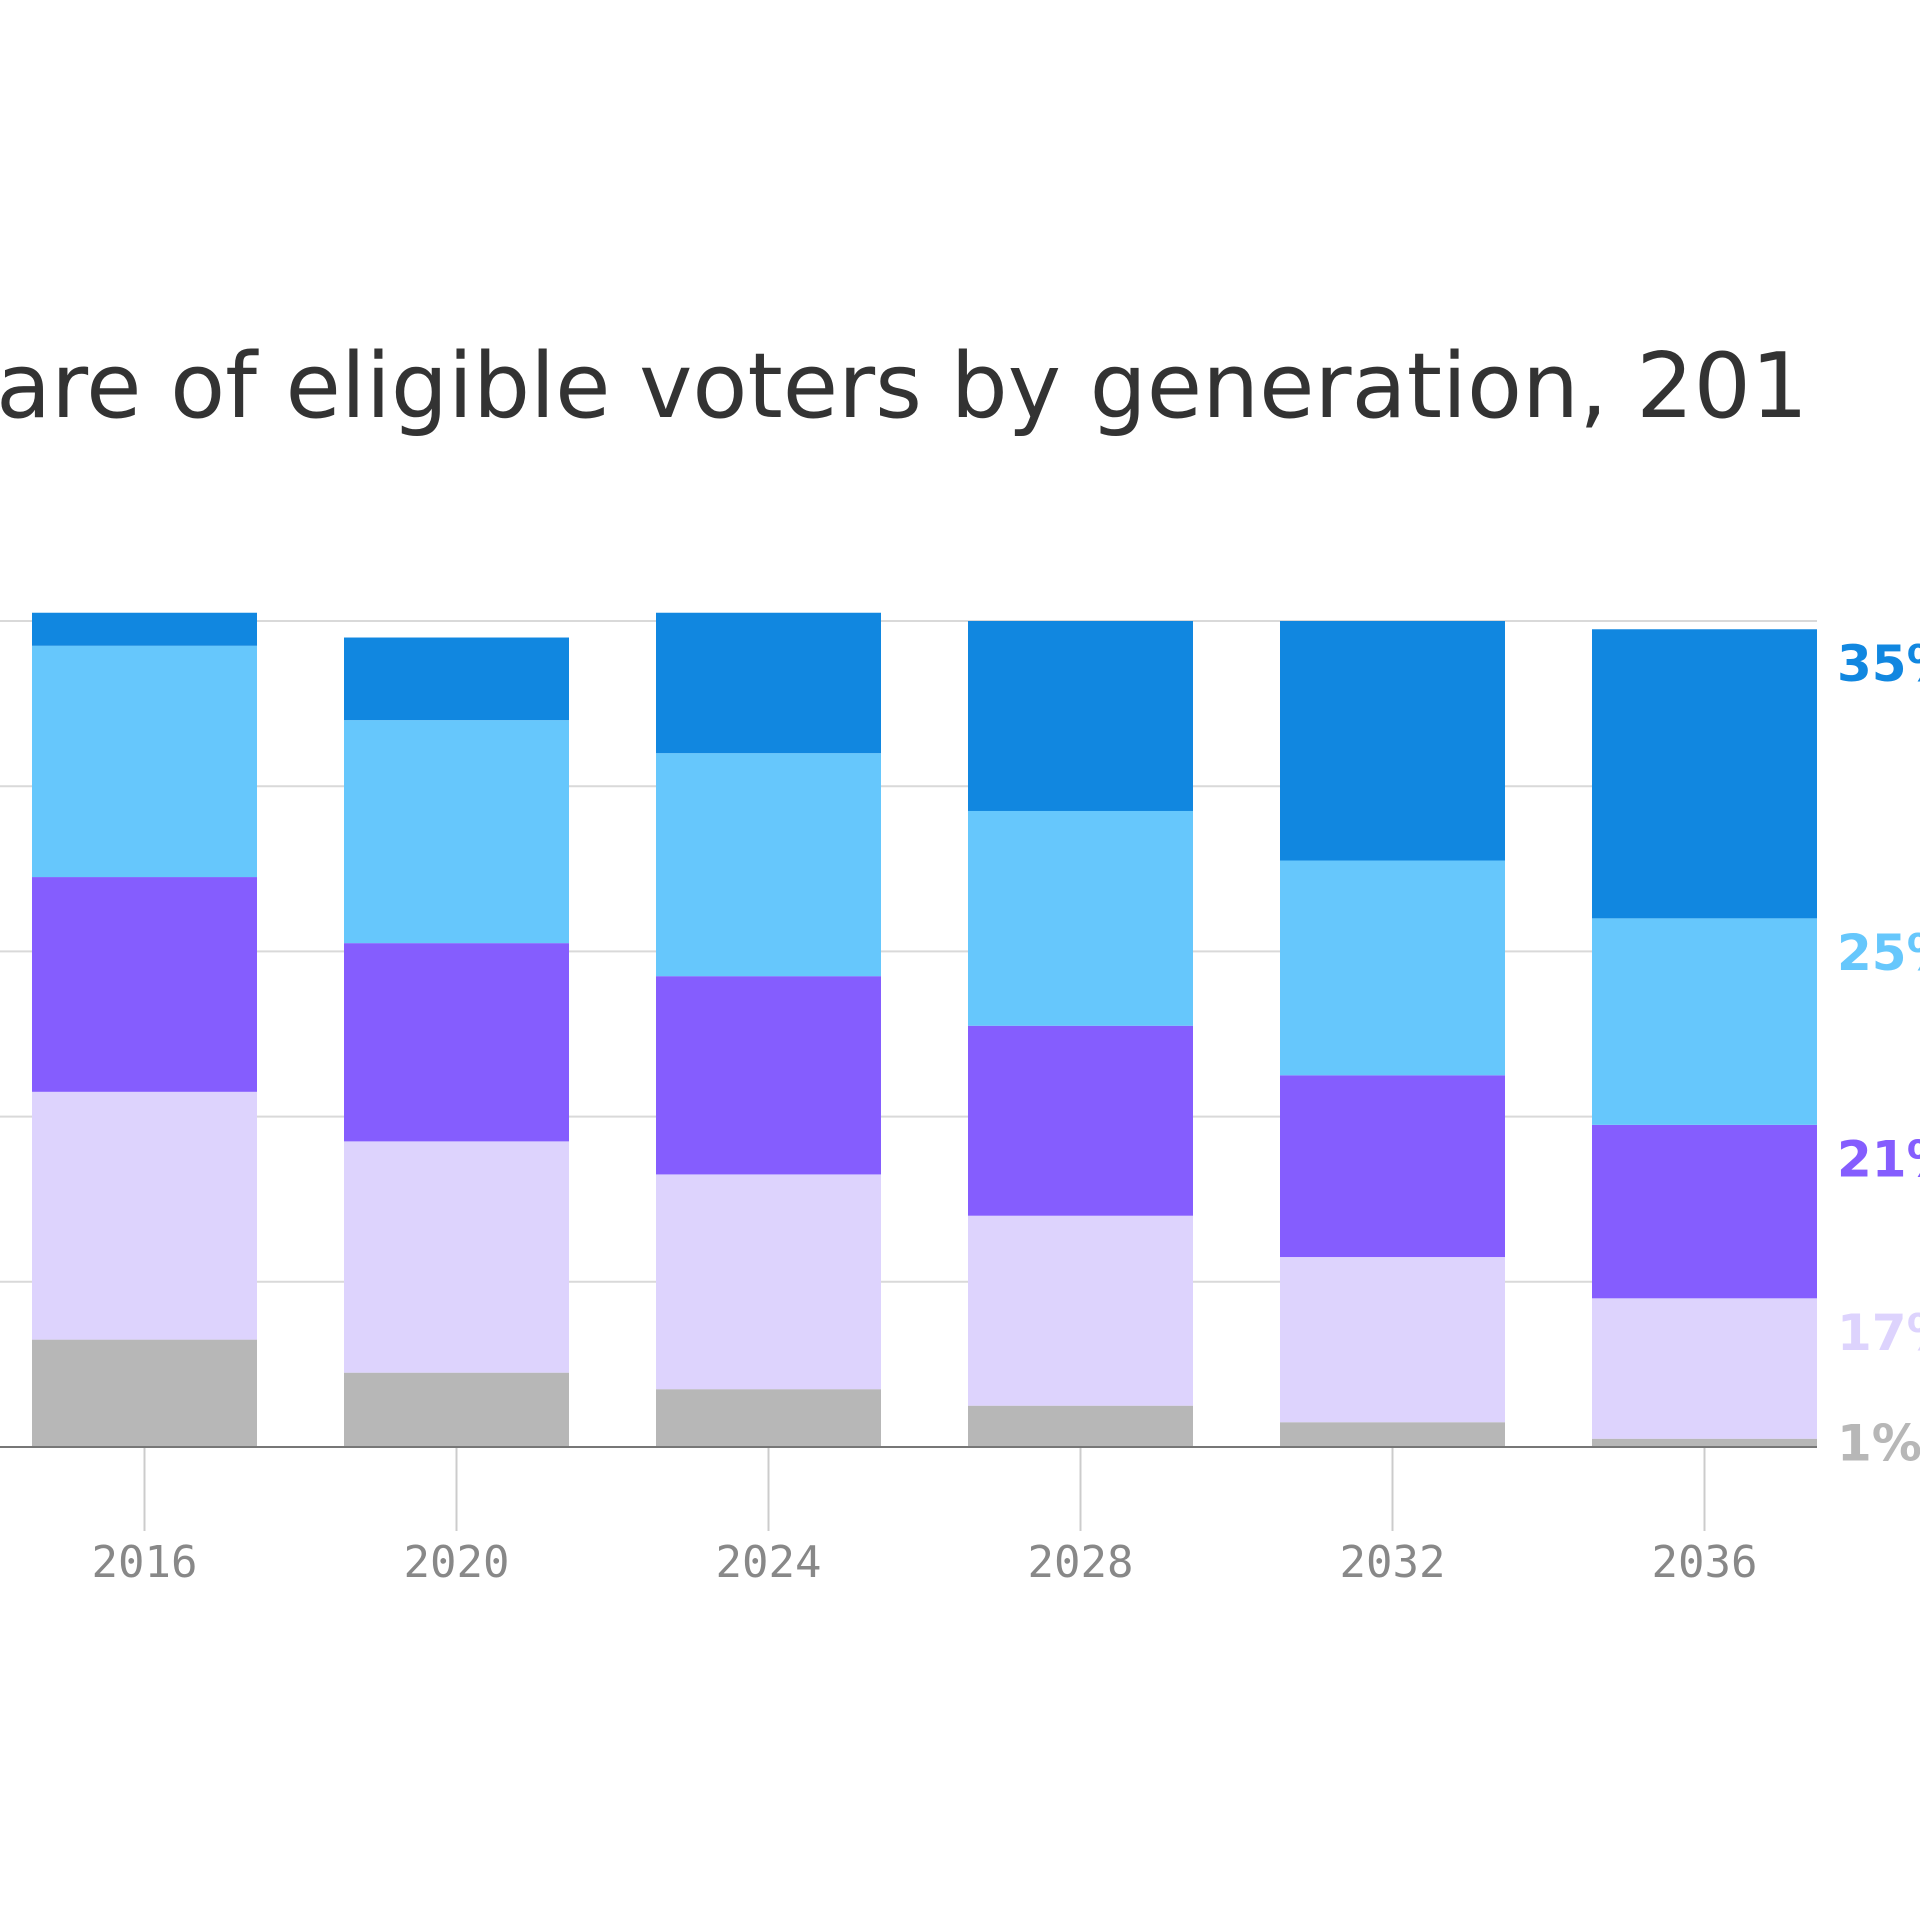  Describe the element at coordinates (1878, 664) in the screenshot. I see `end-label: 35%` at that location.